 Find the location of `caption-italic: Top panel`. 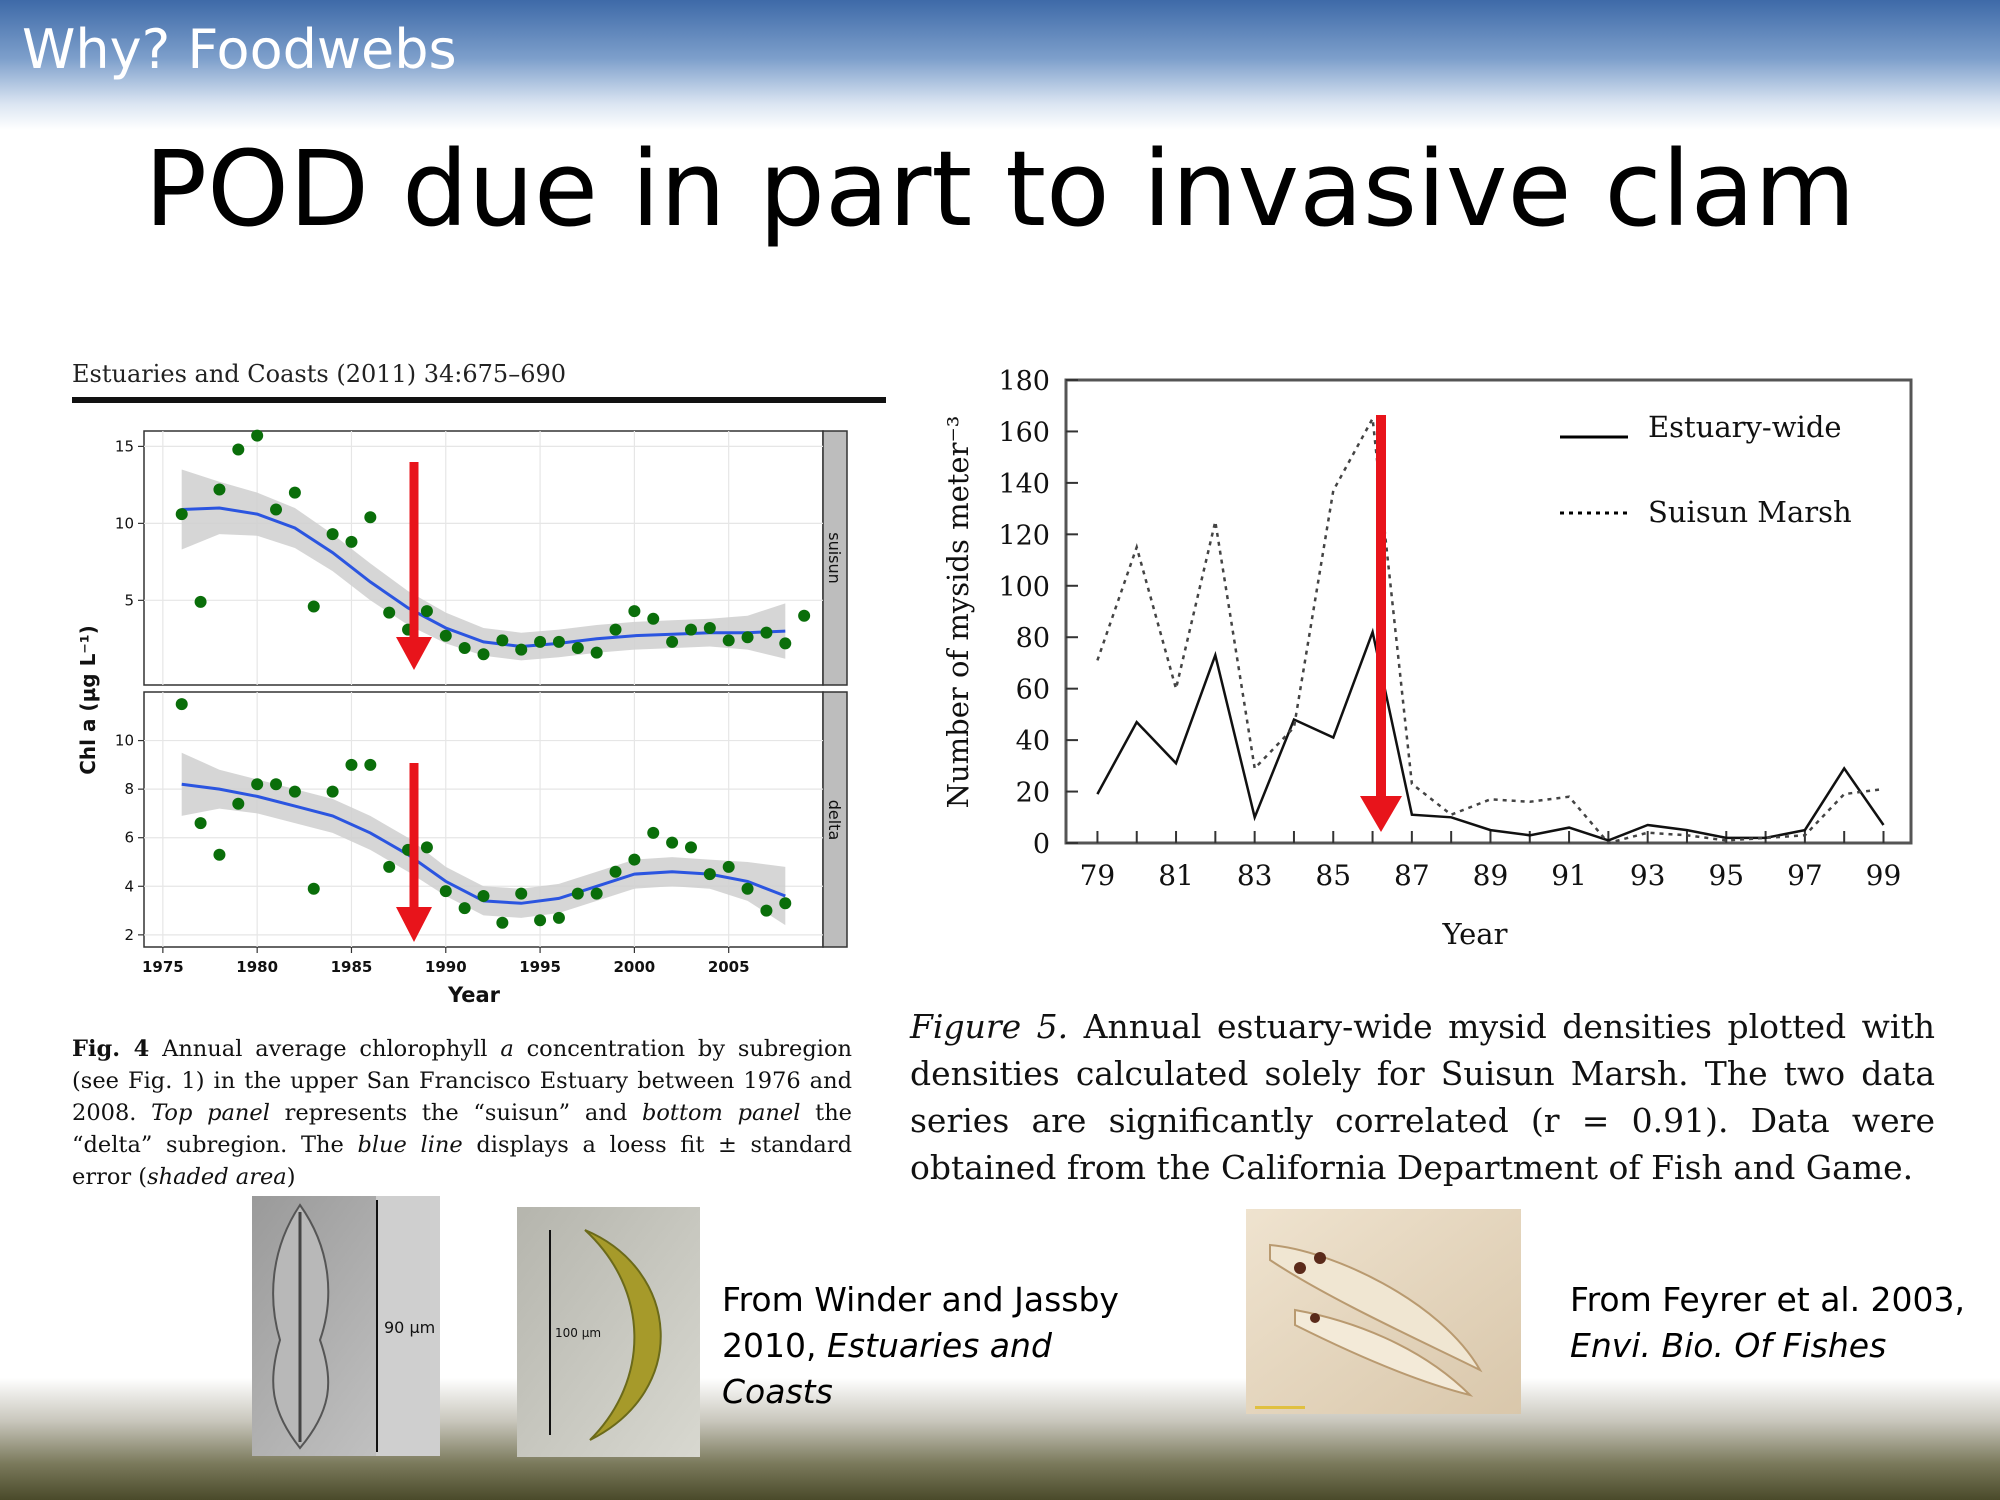

caption-italic: Top panel is located at coordinates (210, 1113).